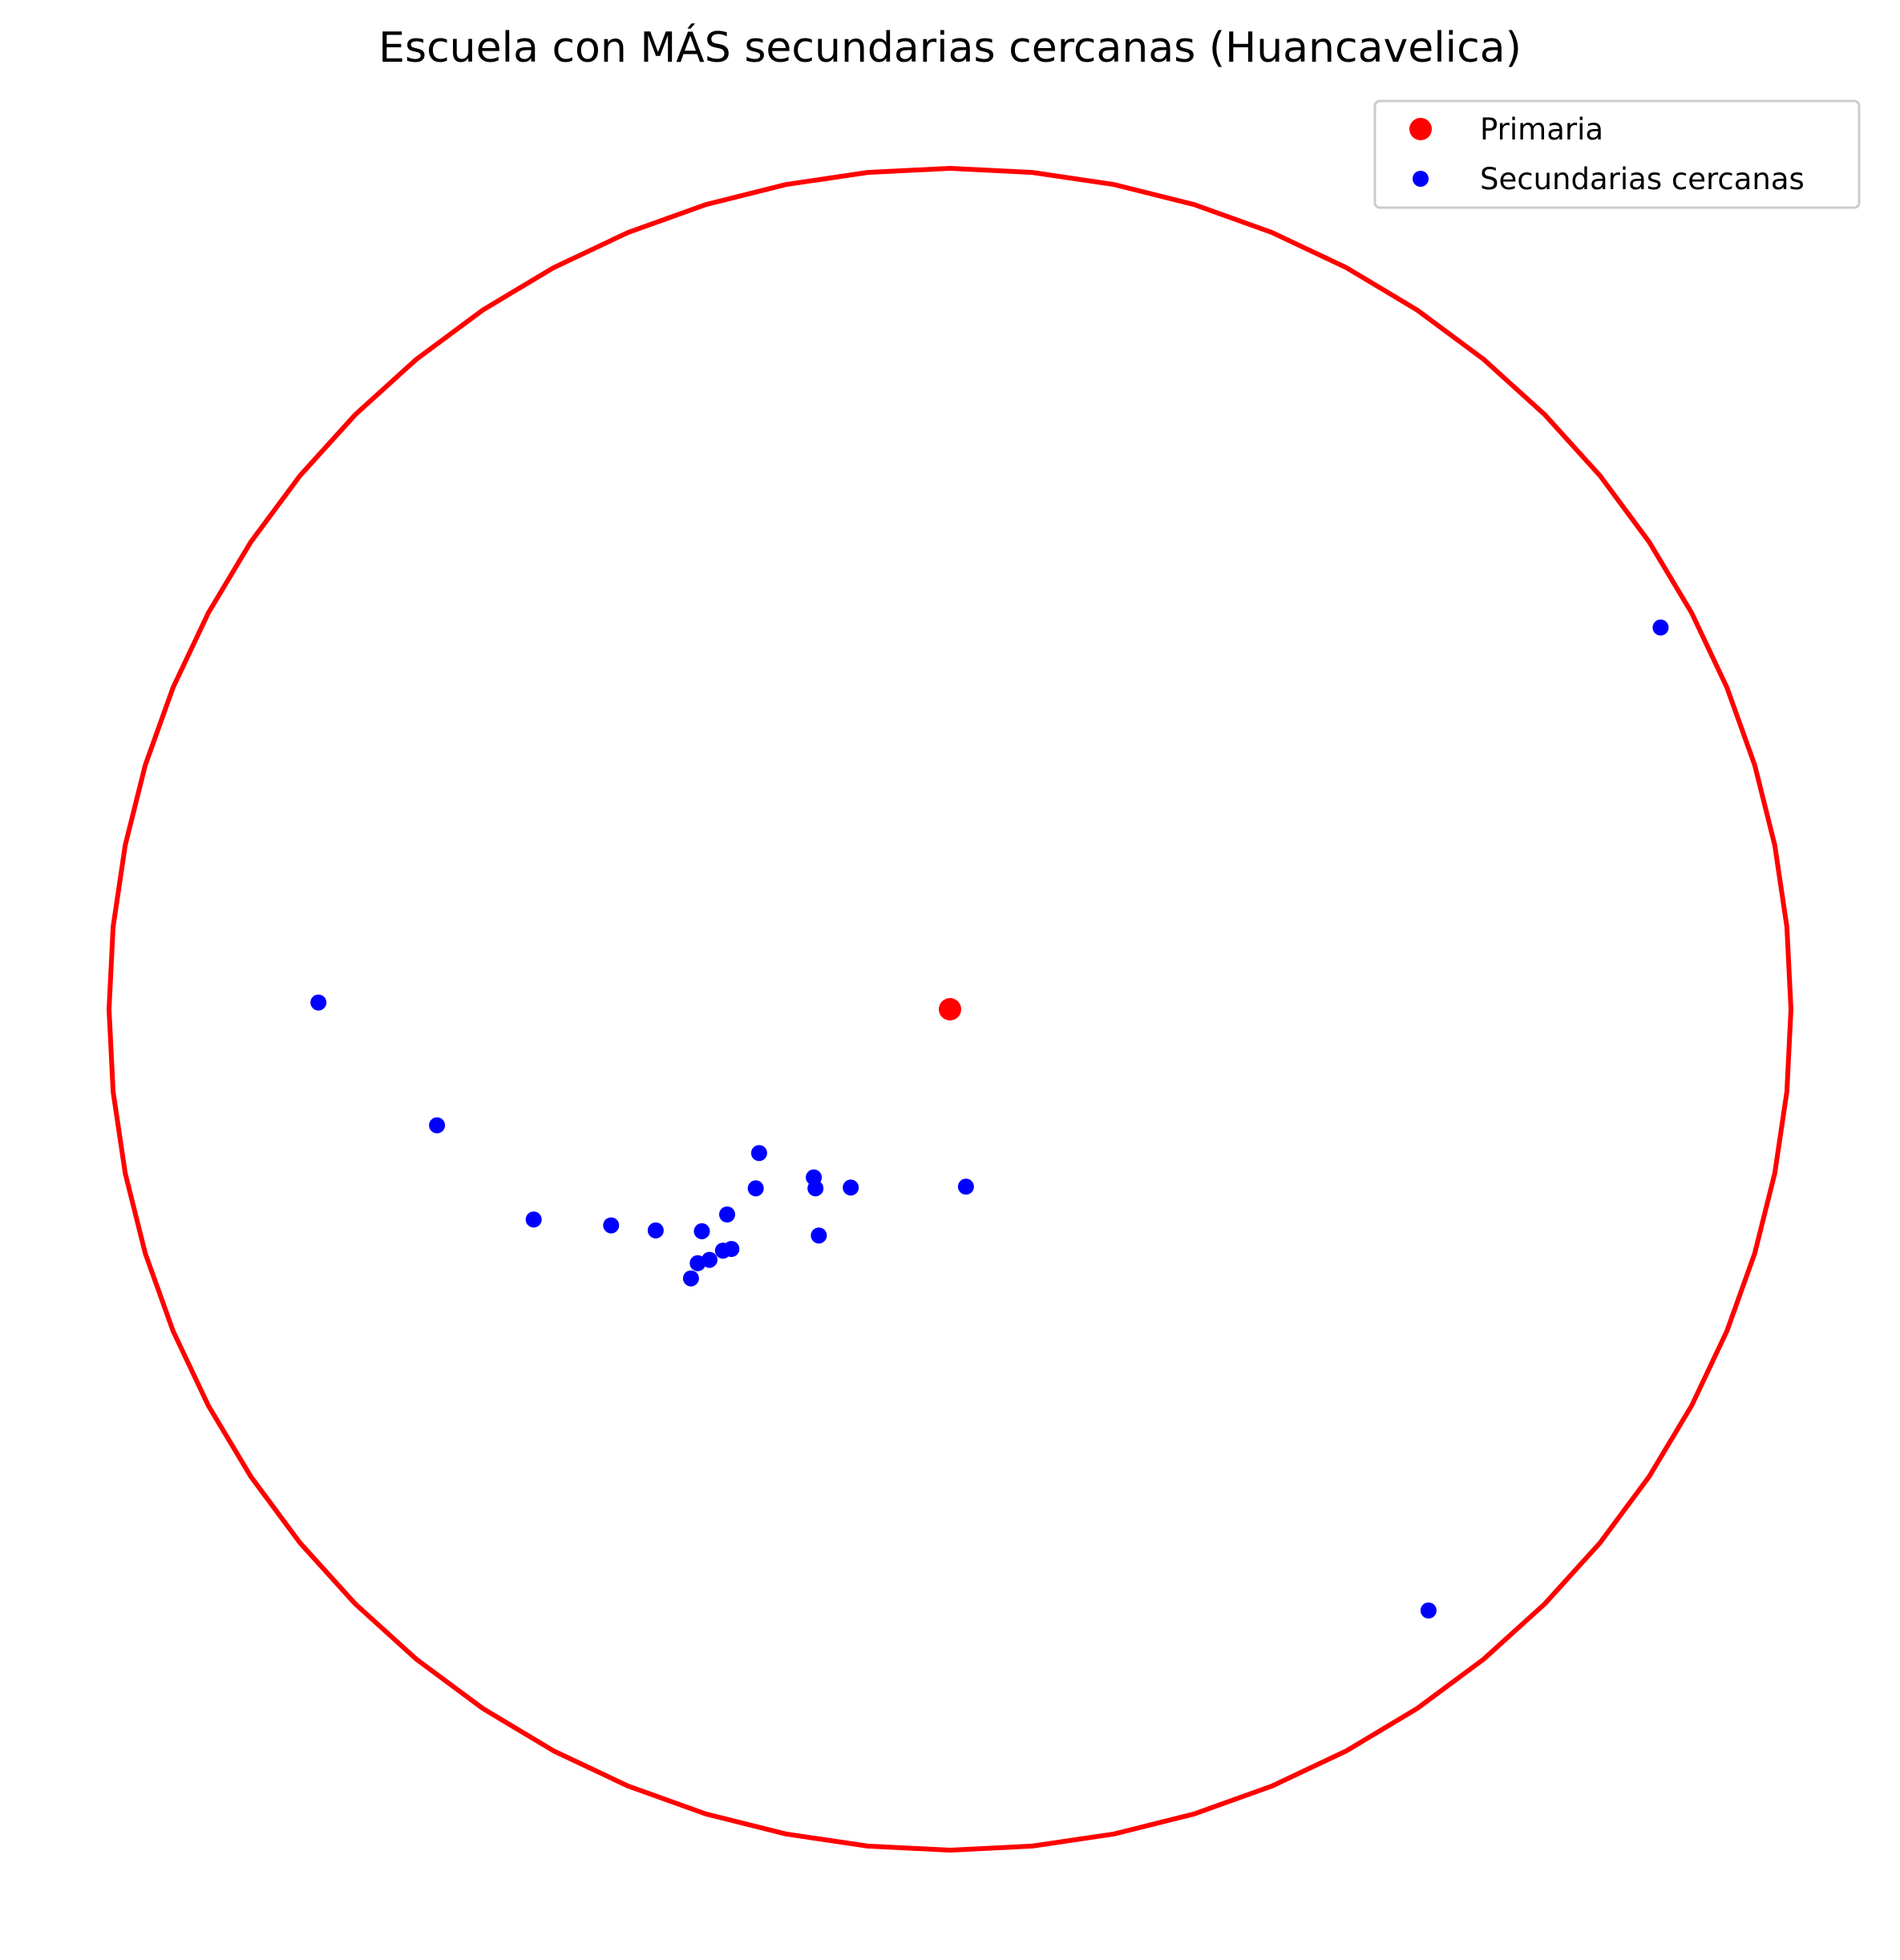 This screenshot has height=1960, width=1900. I want to click on primaria-point, so click(950, 1009).